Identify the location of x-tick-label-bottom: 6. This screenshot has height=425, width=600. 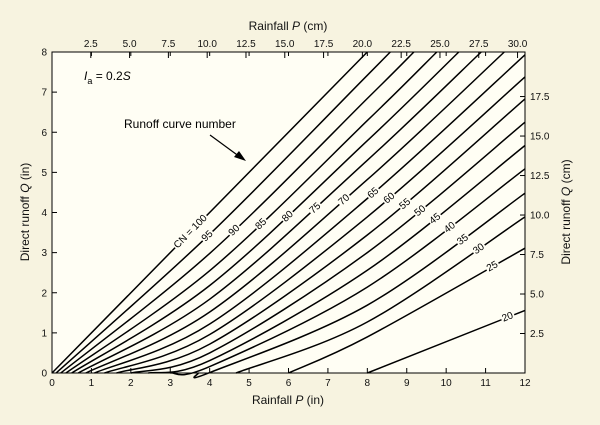
(289, 383).